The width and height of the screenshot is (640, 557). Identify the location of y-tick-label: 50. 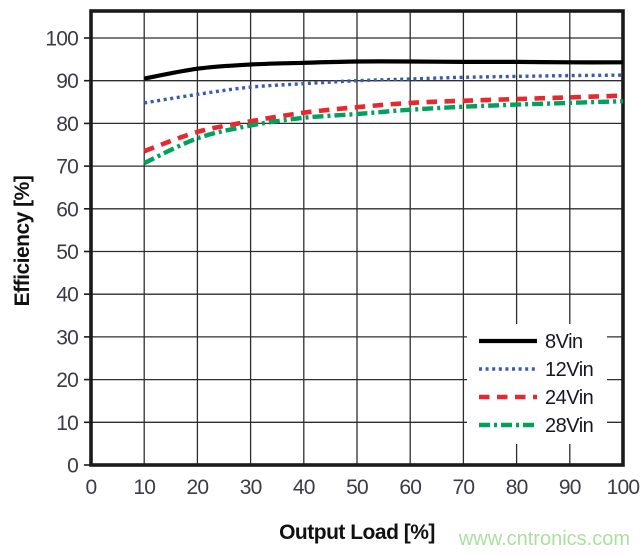
(67, 252).